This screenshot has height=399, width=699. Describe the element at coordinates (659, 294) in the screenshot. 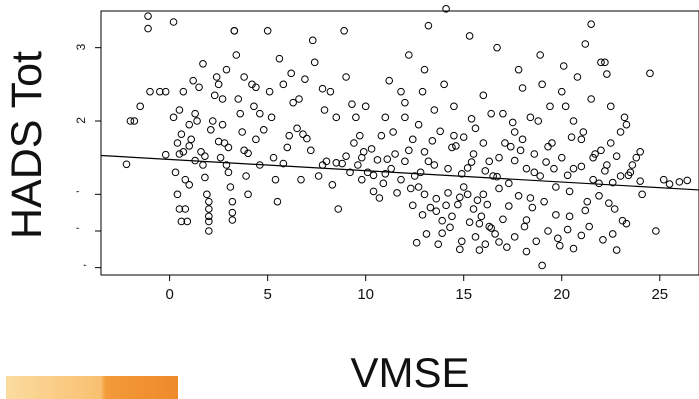

I see `x-tick-label: 25` at that location.